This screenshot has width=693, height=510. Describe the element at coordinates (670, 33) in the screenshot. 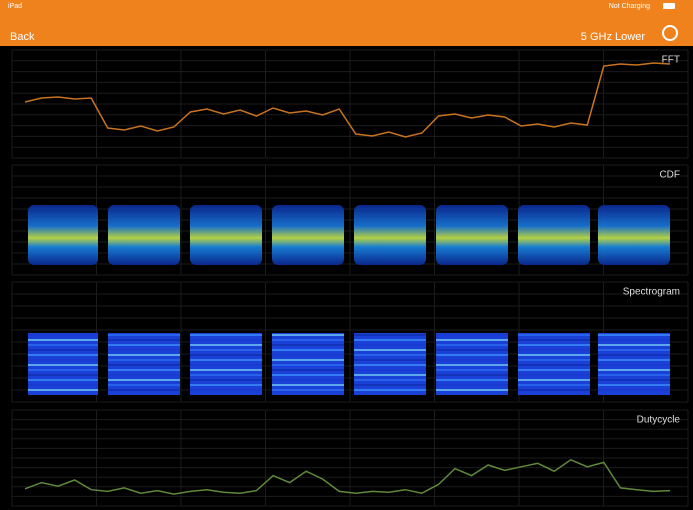

I see `settings-button` at that location.